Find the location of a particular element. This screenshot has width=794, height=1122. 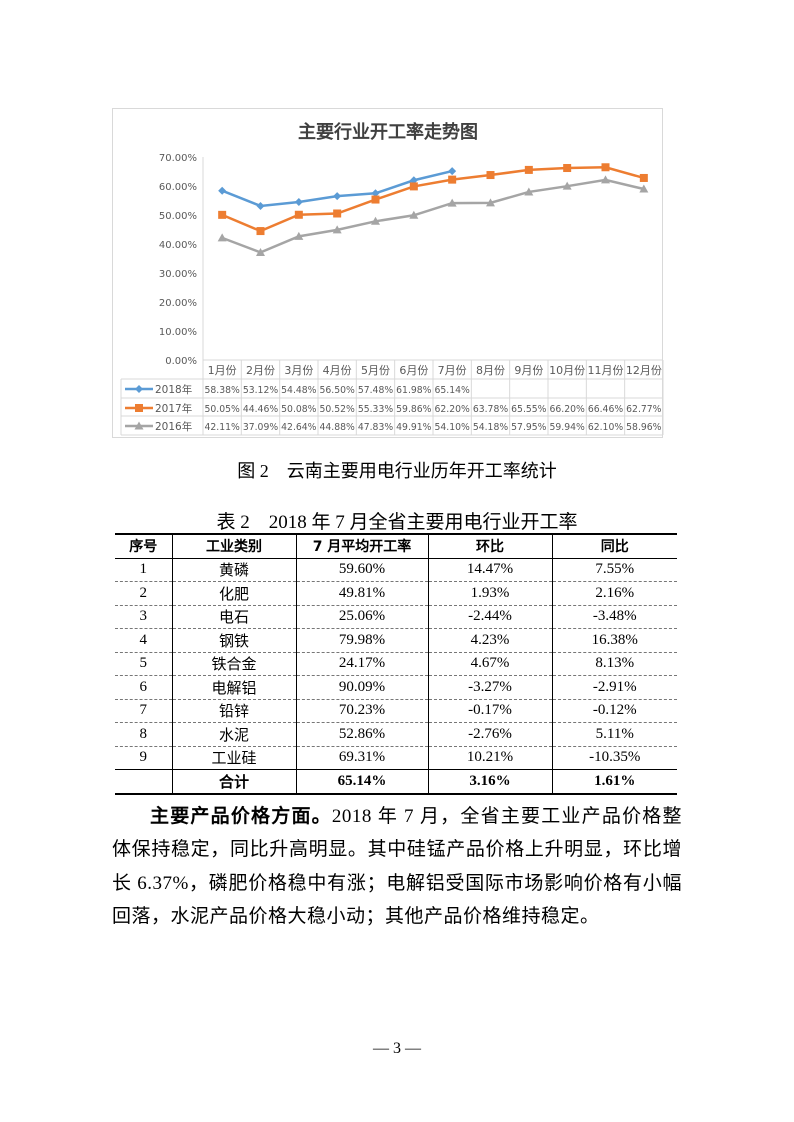

table-row: 4 钢铁 79.98% 4.23% 16.38% is located at coordinates (396, 640).